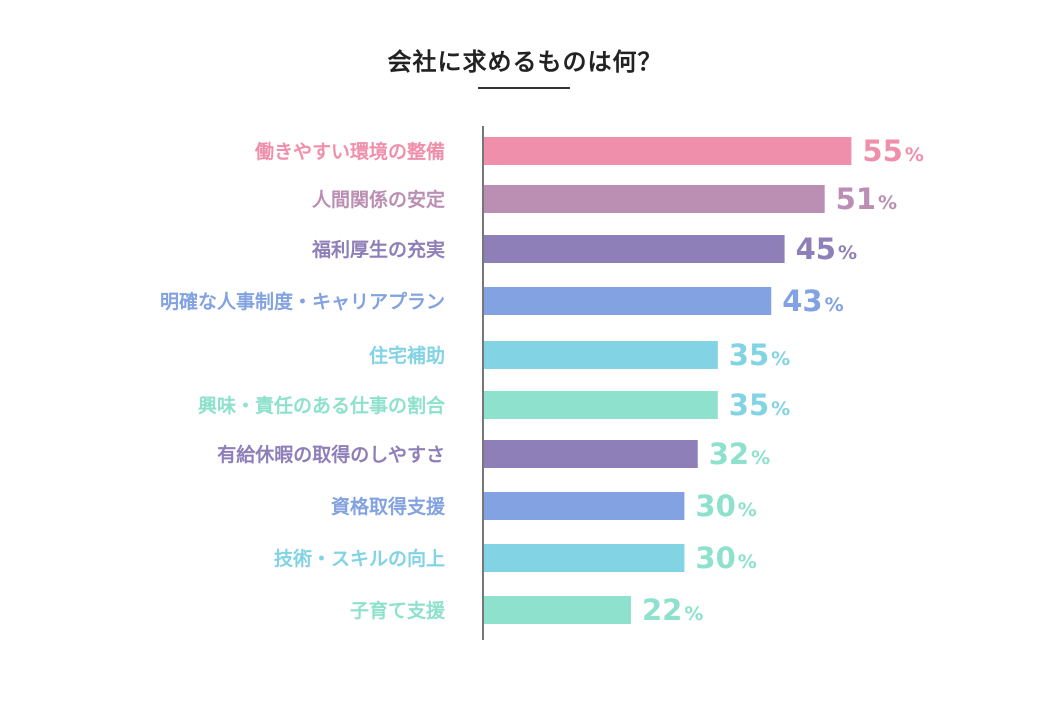 This screenshot has width=1050, height=705. I want to click on category-label: 働きやすい環境の整備, so click(349, 151).